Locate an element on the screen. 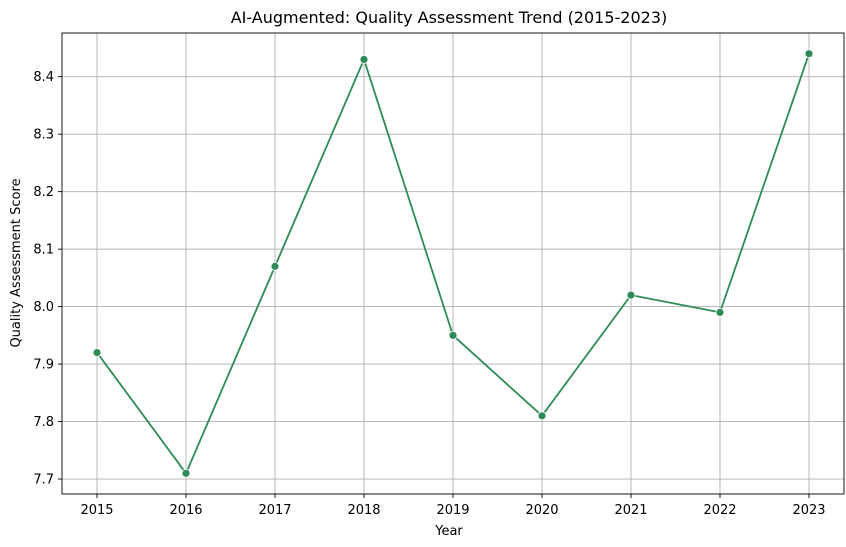  x-tick-label: 2018 is located at coordinates (363, 510).